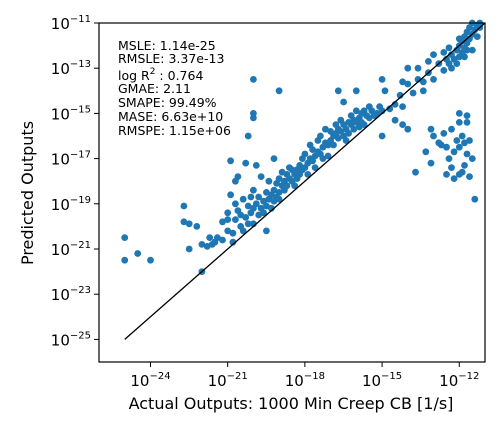 This screenshot has height=432, width=504. What do you see at coordinates (71, 113) in the screenshot?
I see `y-tick-label-5: 10−15` at bounding box center [71, 113].